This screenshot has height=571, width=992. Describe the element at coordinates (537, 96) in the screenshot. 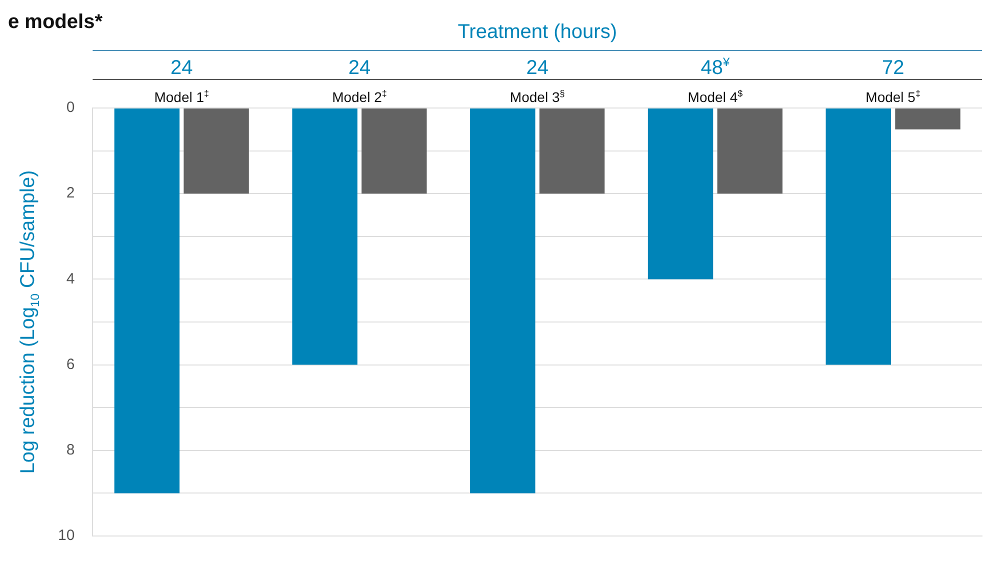

I see `x-tick-label: Model 3§` at that location.